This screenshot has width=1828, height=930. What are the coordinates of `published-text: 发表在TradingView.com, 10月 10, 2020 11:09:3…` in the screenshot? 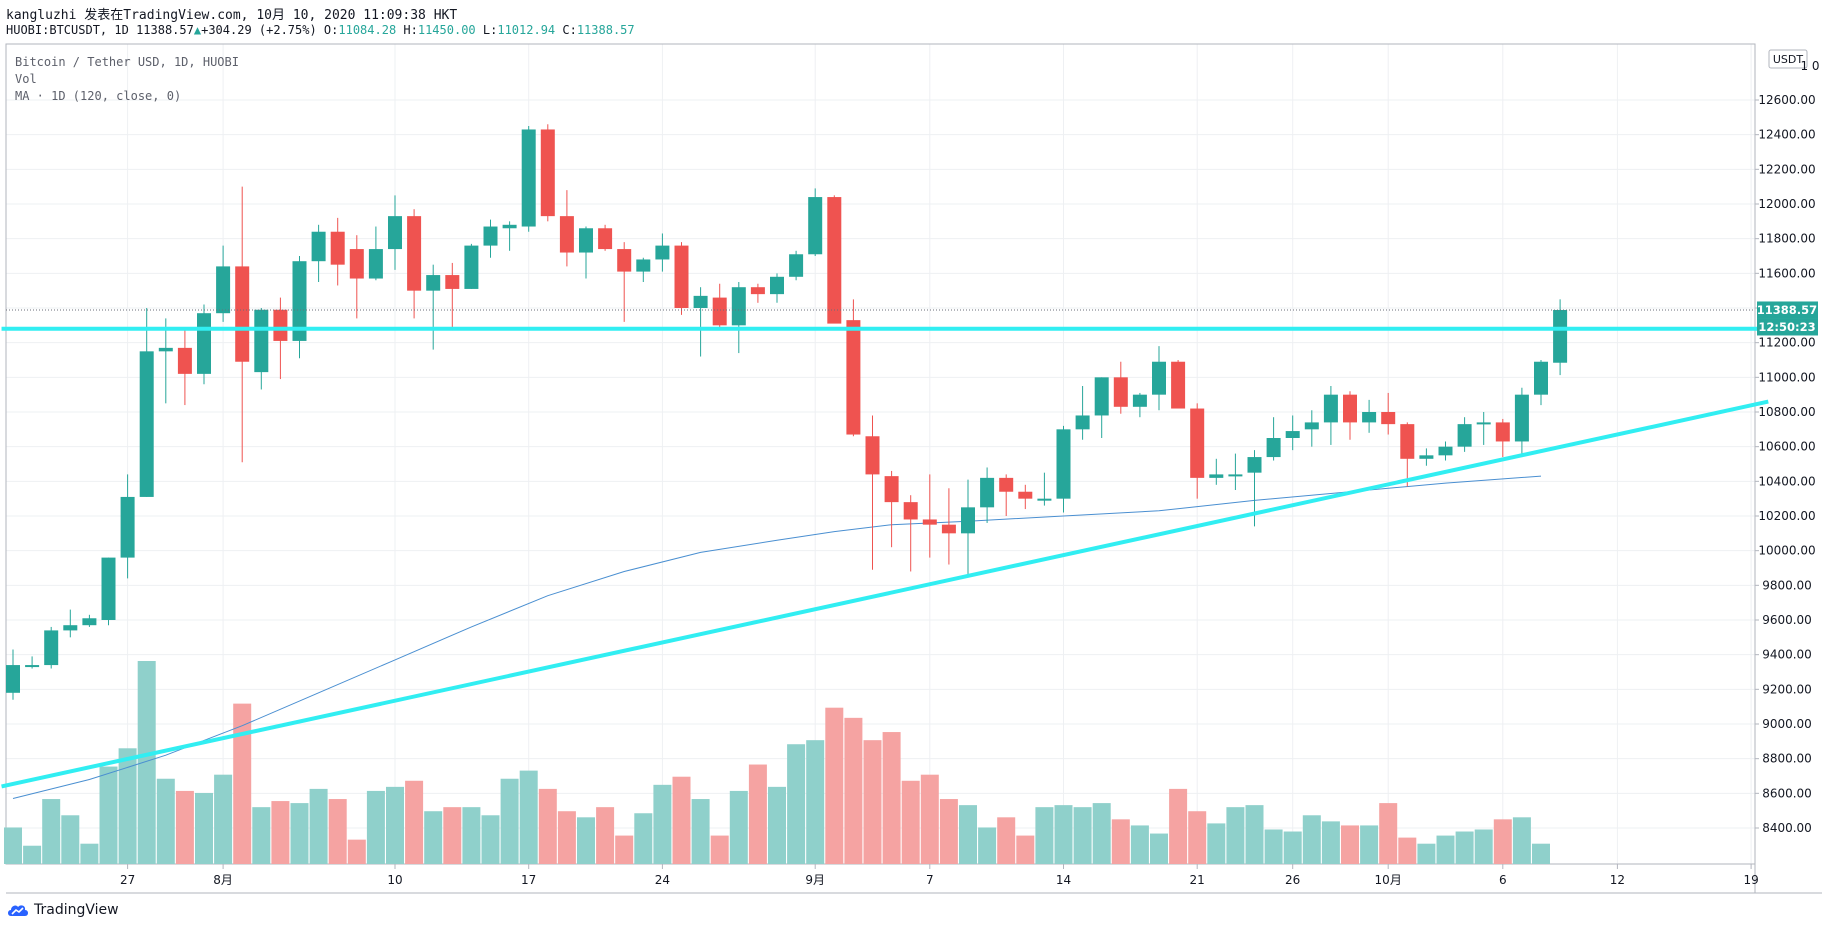 It's located at (271, 15).